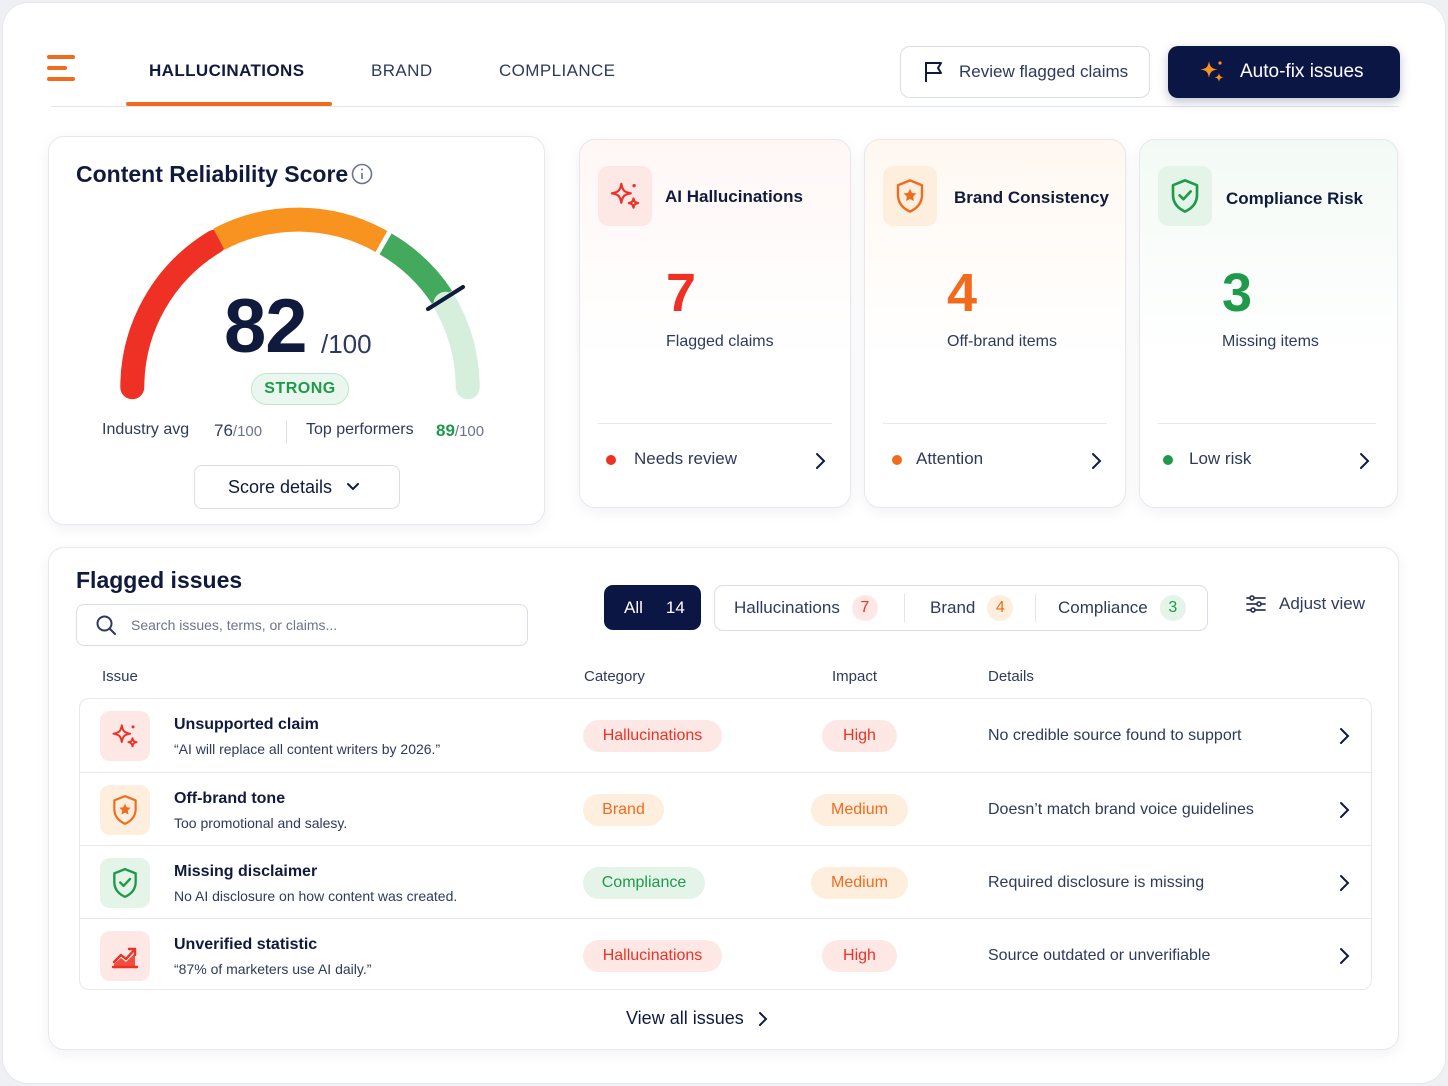 The image size is (1448, 1086). I want to click on auto-fix-button: Auto-fix issues, so click(1284, 72).